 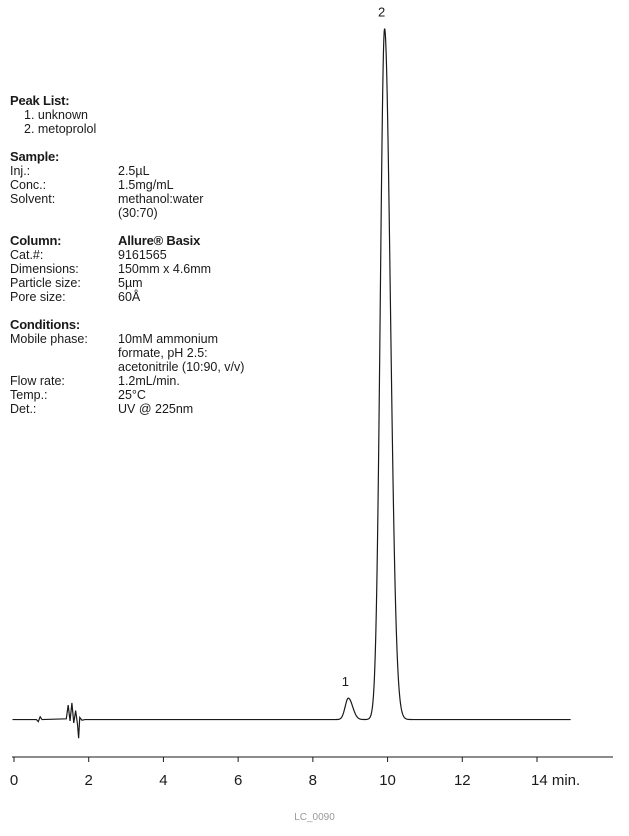 I want to click on peak-list-item: 2. metoprolol, so click(x=127, y=129).